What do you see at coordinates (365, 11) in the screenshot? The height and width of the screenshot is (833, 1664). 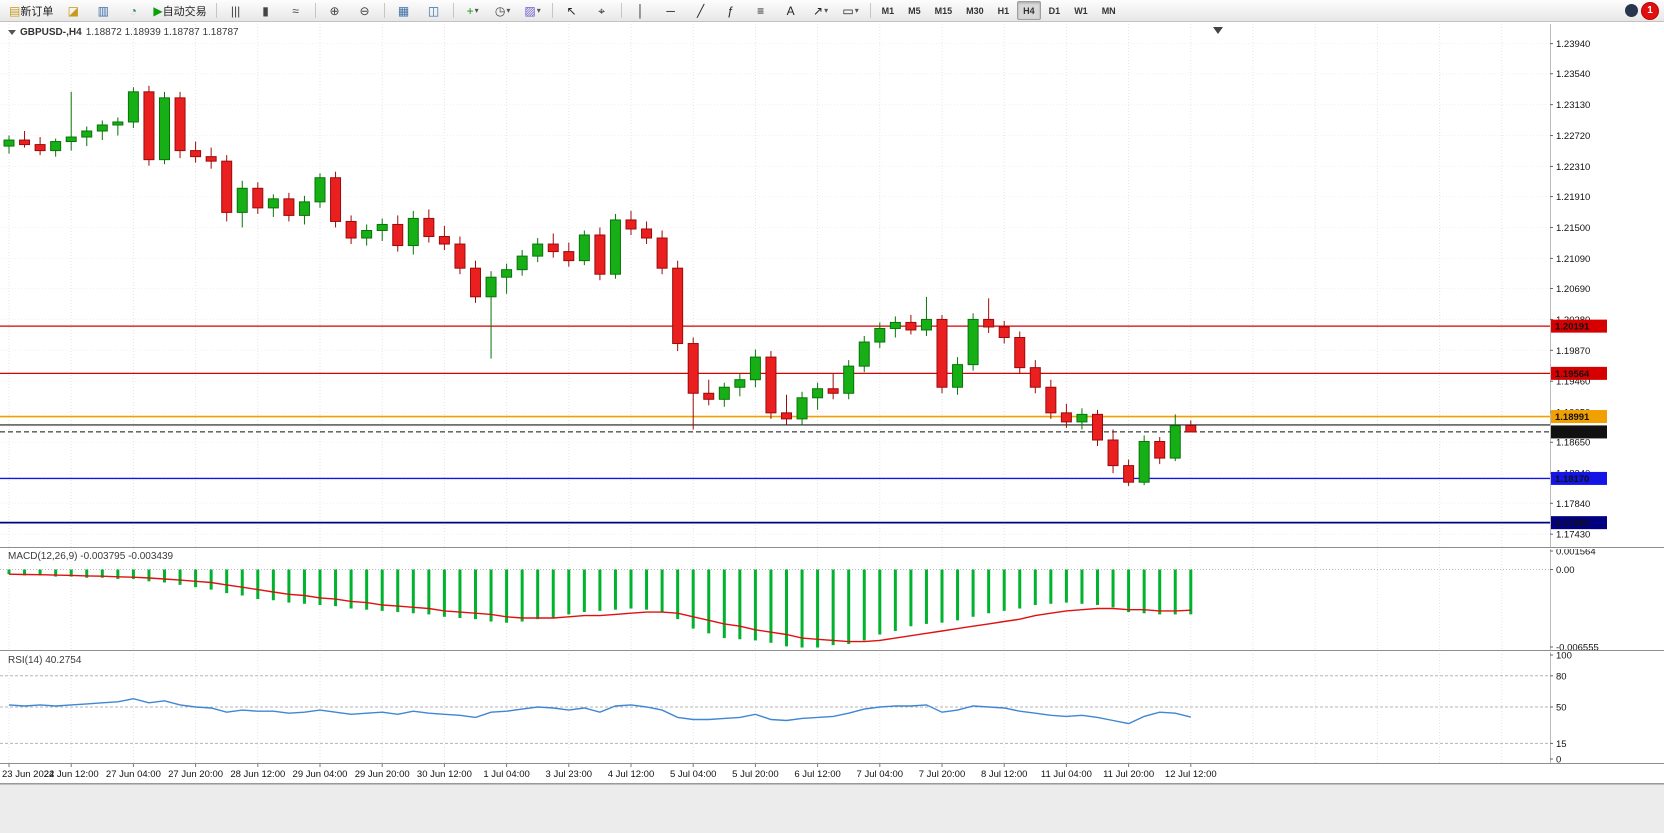 I see `zoom-out-button: ⊖` at bounding box center [365, 11].